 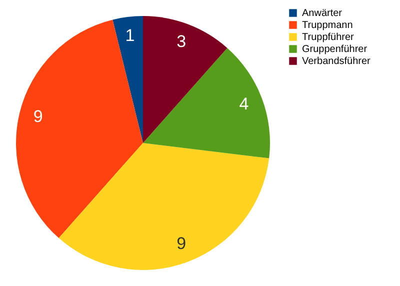 I want to click on data-label: 1, so click(x=130, y=35).